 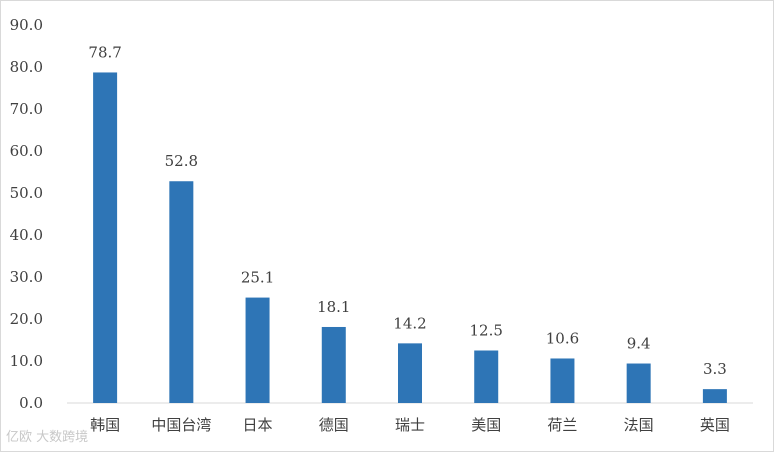 I want to click on data-label: 12.5, so click(x=486, y=331).